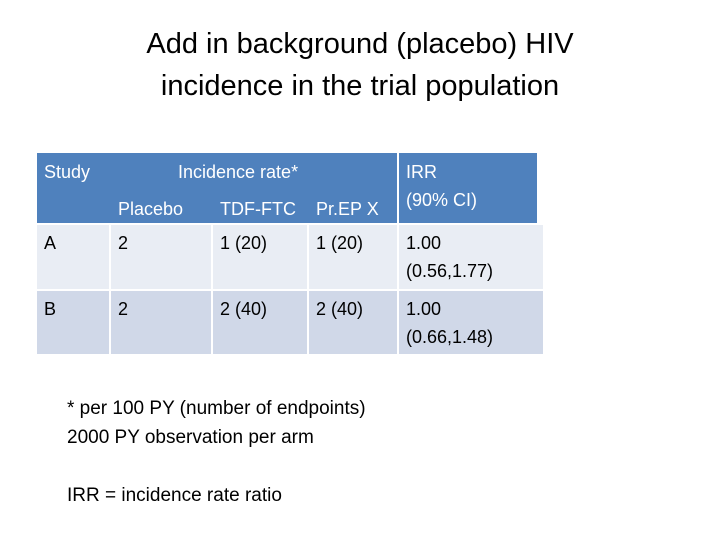 The height and width of the screenshot is (540, 720). What do you see at coordinates (421, 172) in the screenshot?
I see `header-cell: IRR` at bounding box center [421, 172].